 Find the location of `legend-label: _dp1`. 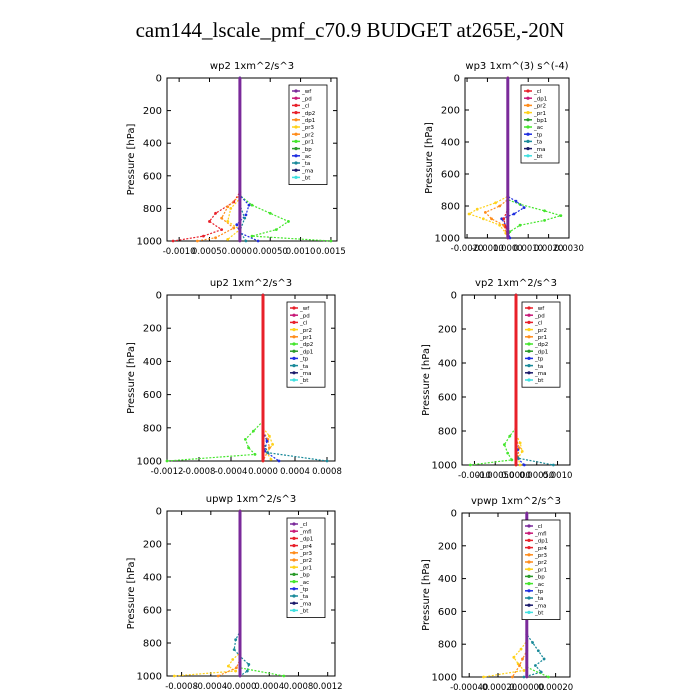

legend-label: _dp1 is located at coordinates (541, 542).